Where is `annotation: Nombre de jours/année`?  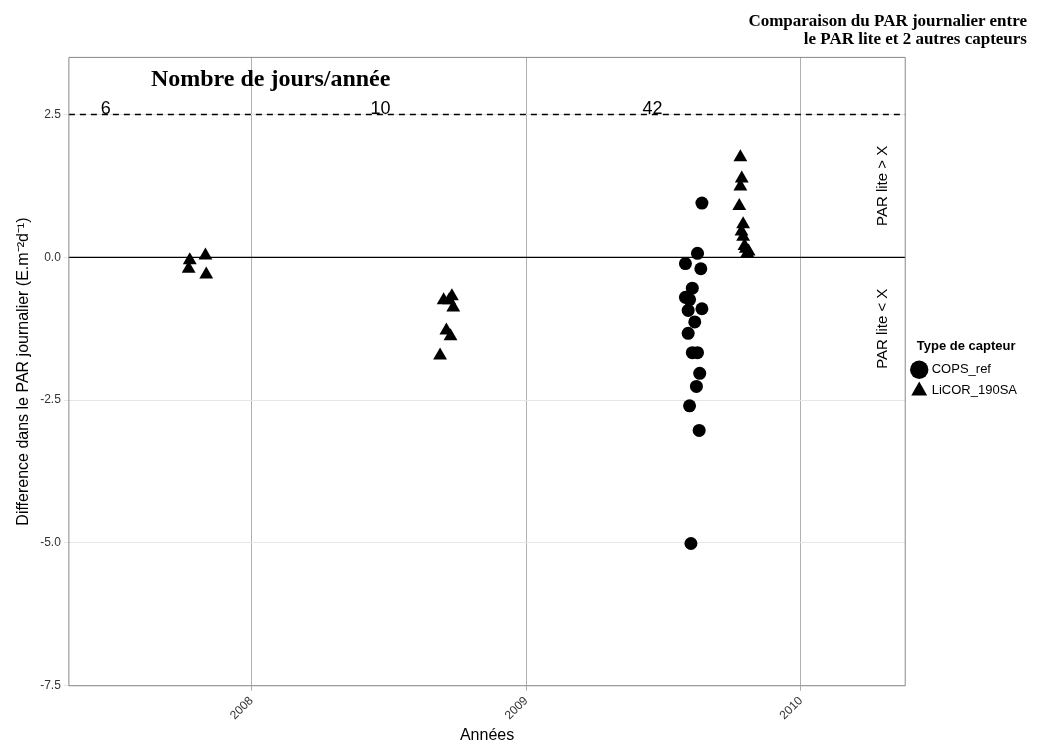 annotation: Nombre de jours/année is located at coordinates (270, 77).